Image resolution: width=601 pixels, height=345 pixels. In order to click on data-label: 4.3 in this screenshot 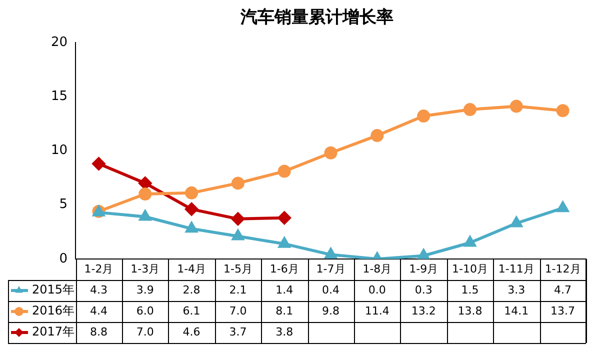, I will do `click(99, 289)`.